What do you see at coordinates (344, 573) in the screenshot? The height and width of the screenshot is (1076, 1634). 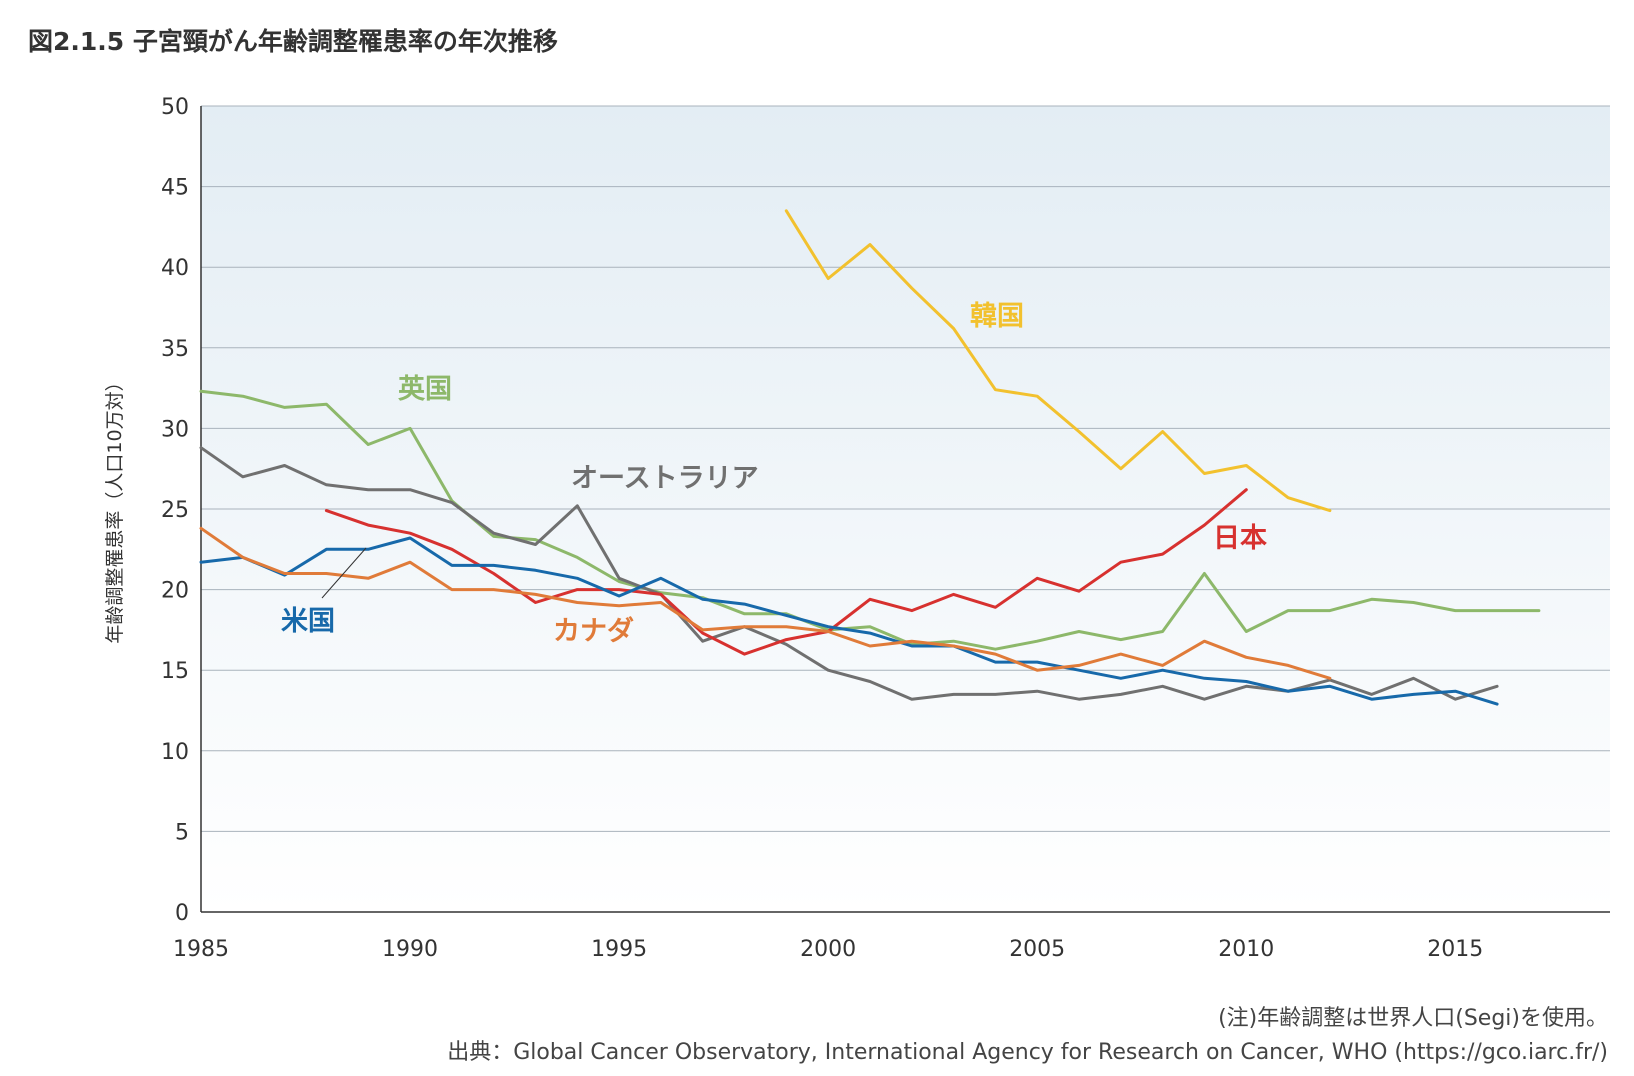 I see `usa-leader-line` at bounding box center [344, 573].